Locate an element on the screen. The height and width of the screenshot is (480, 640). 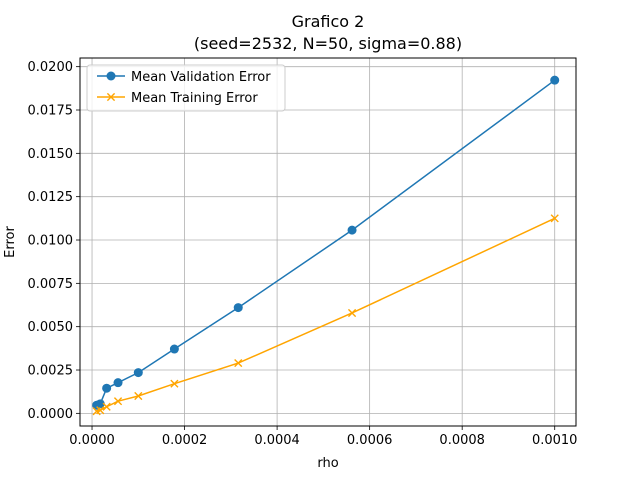
legend-marker-validation is located at coordinates (111, 76).